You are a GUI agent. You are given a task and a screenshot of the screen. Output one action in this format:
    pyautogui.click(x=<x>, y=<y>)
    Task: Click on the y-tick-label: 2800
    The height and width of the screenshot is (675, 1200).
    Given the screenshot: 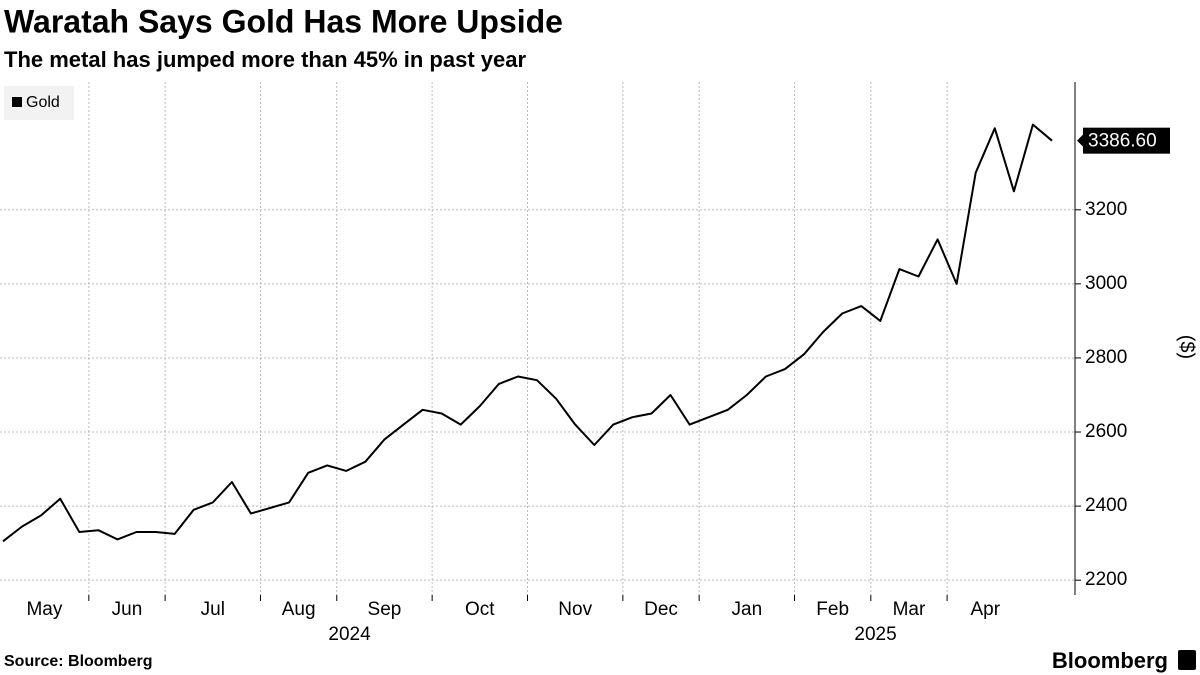 What is the action you would take?
    pyautogui.click(x=1106, y=357)
    